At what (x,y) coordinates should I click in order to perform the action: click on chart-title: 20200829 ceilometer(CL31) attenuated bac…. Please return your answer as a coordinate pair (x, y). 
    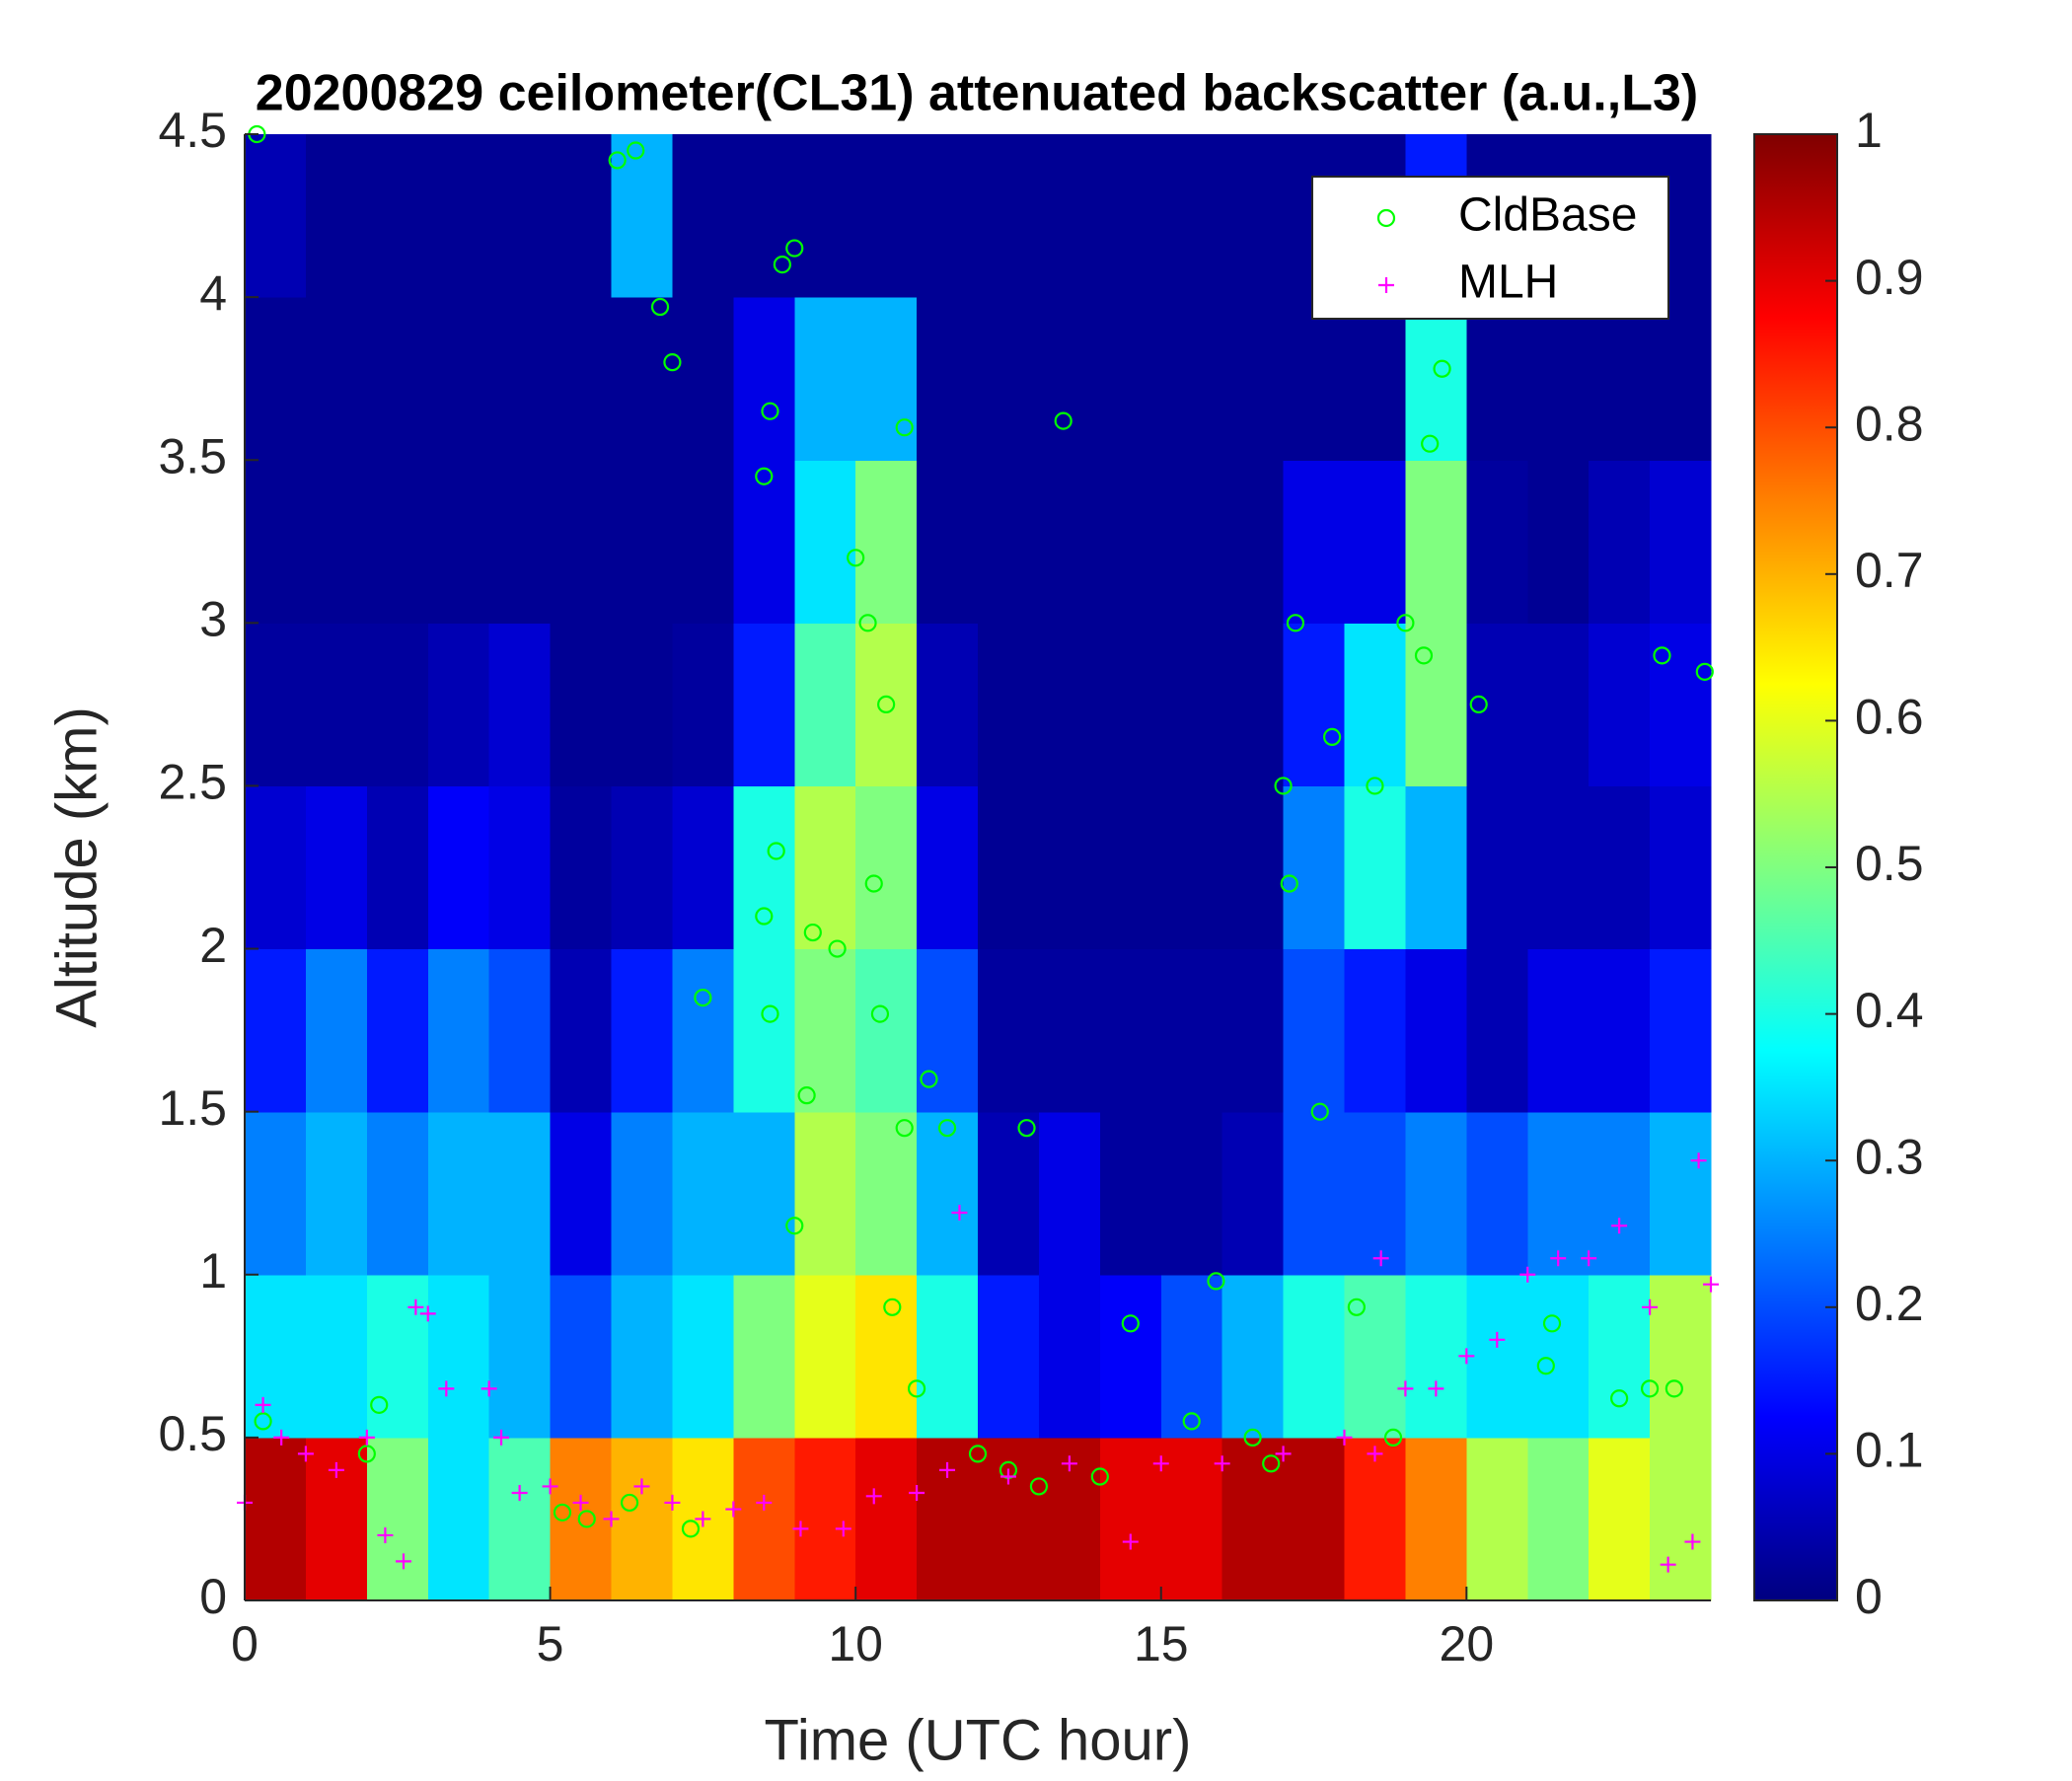
    Looking at the image, I should click on (977, 93).